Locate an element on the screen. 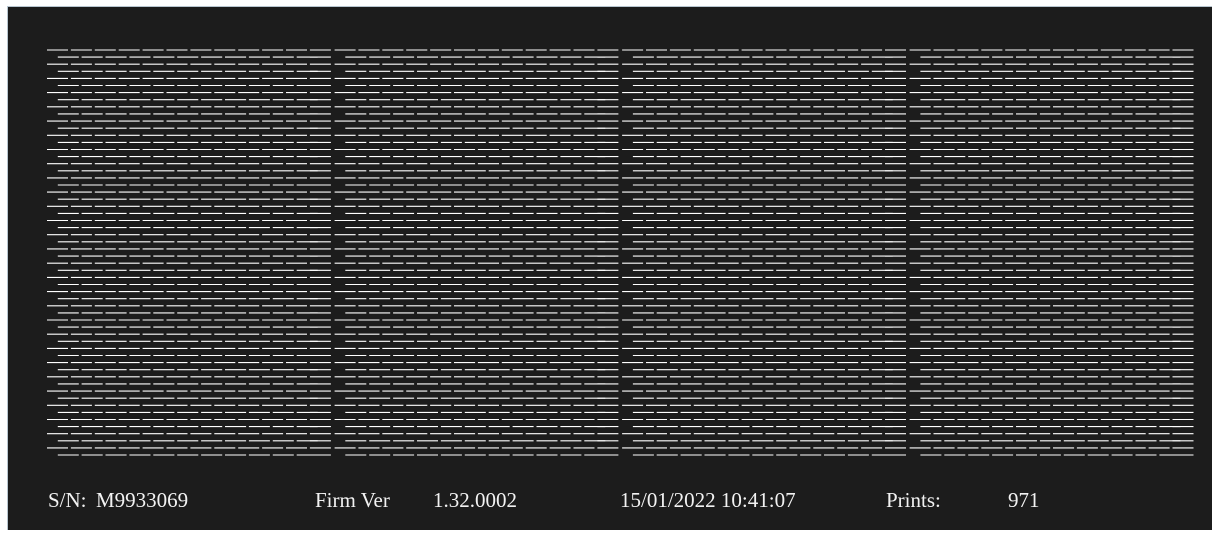  firmware-version: 1.32.0002 is located at coordinates (475, 500).